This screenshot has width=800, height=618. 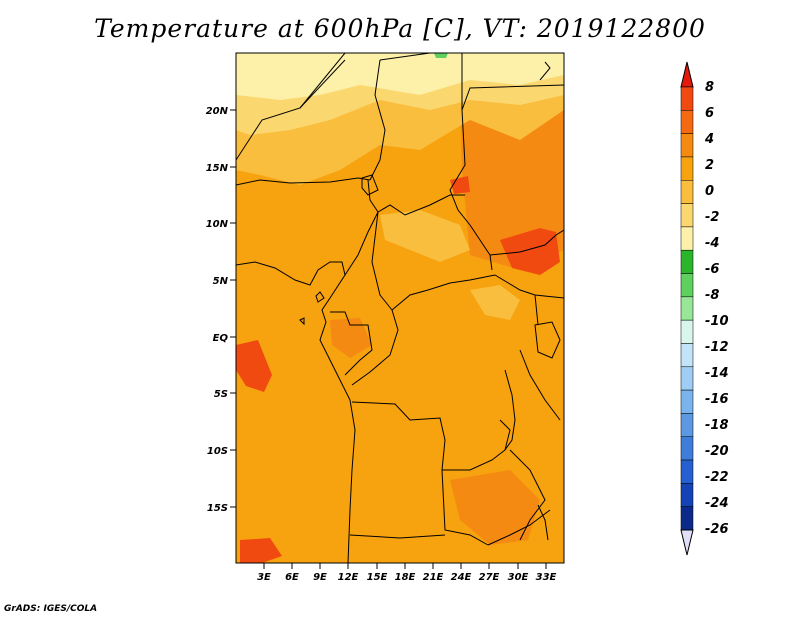 What do you see at coordinates (717, 529) in the screenshot?
I see `colorbar-label-minus-26: -26` at bounding box center [717, 529].